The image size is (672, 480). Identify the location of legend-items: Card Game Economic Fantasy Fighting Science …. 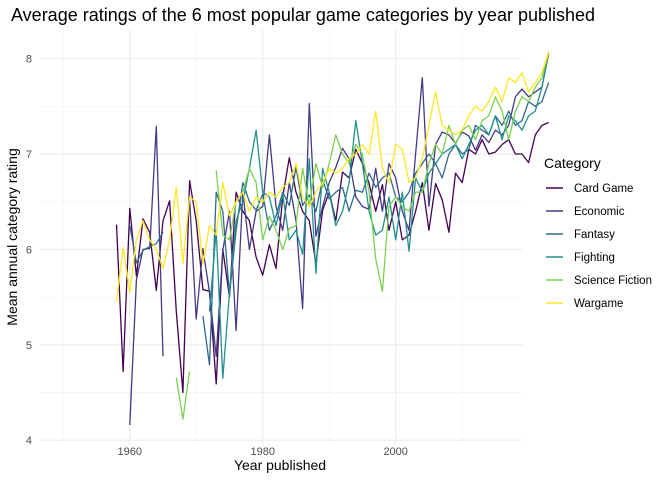
(599, 246).